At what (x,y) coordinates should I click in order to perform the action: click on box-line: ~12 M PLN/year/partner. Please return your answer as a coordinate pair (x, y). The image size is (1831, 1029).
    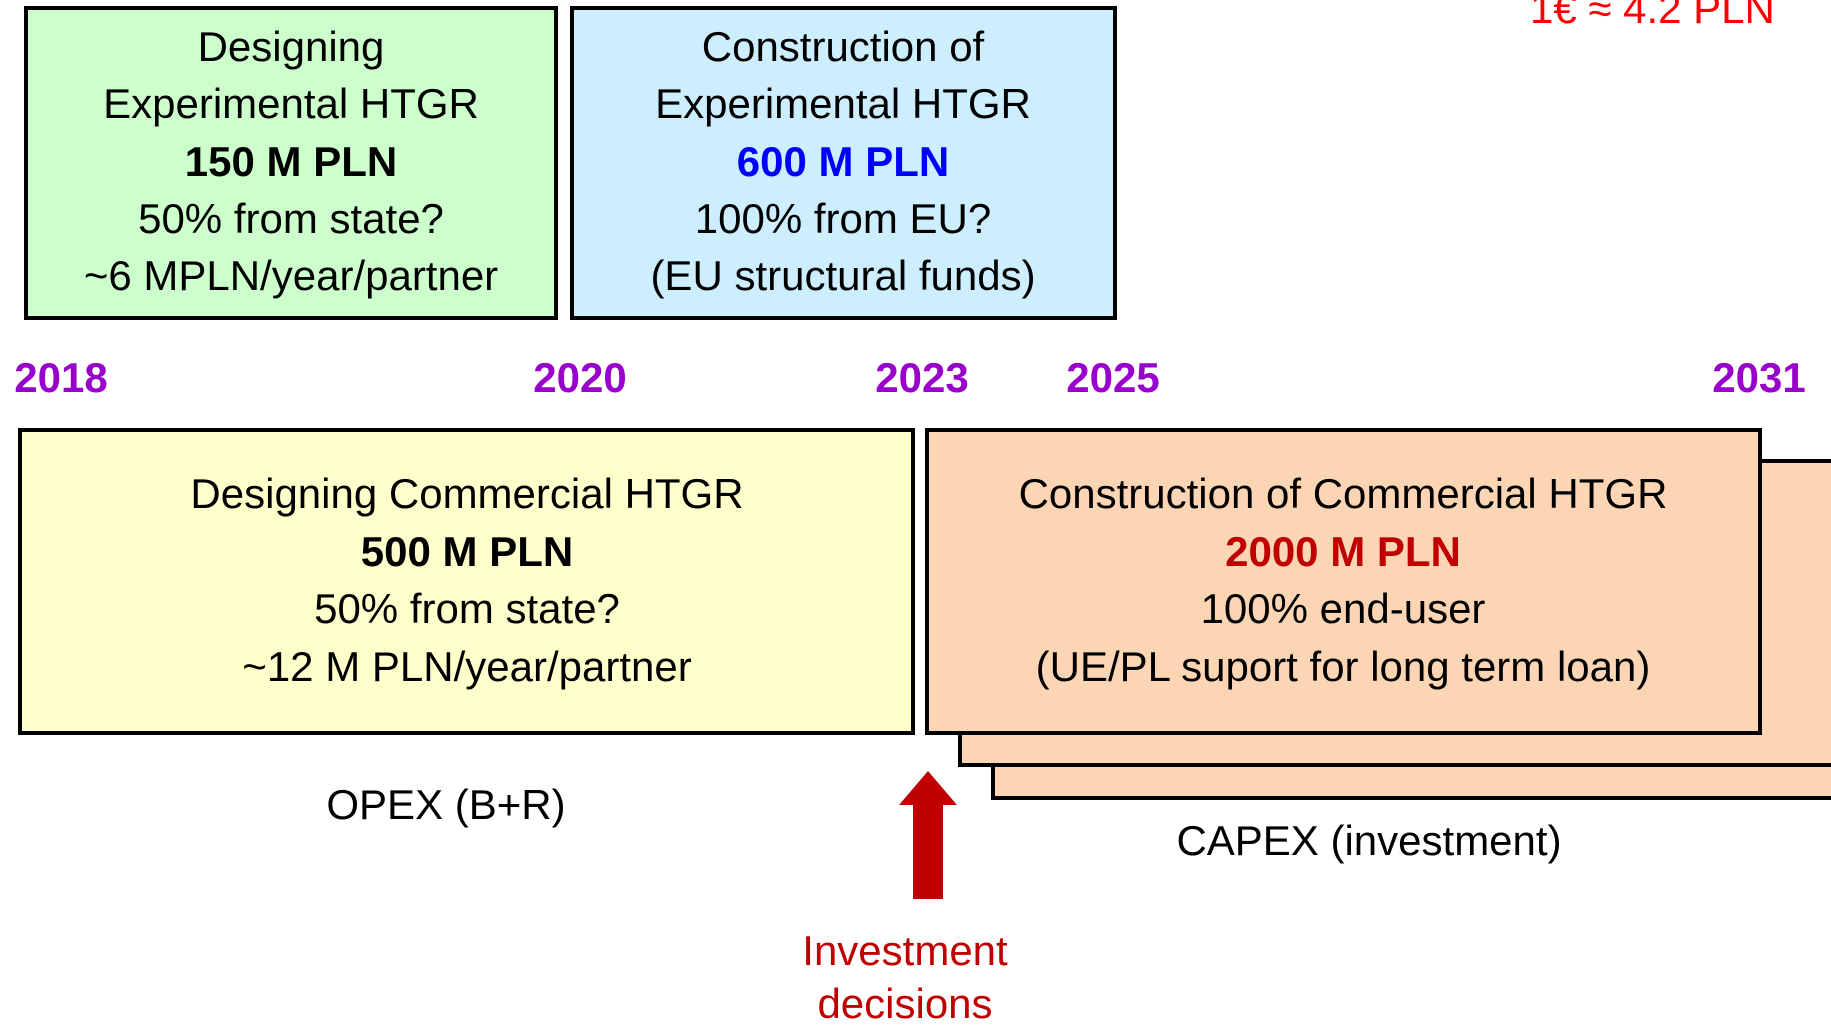
    Looking at the image, I should click on (466, 666).